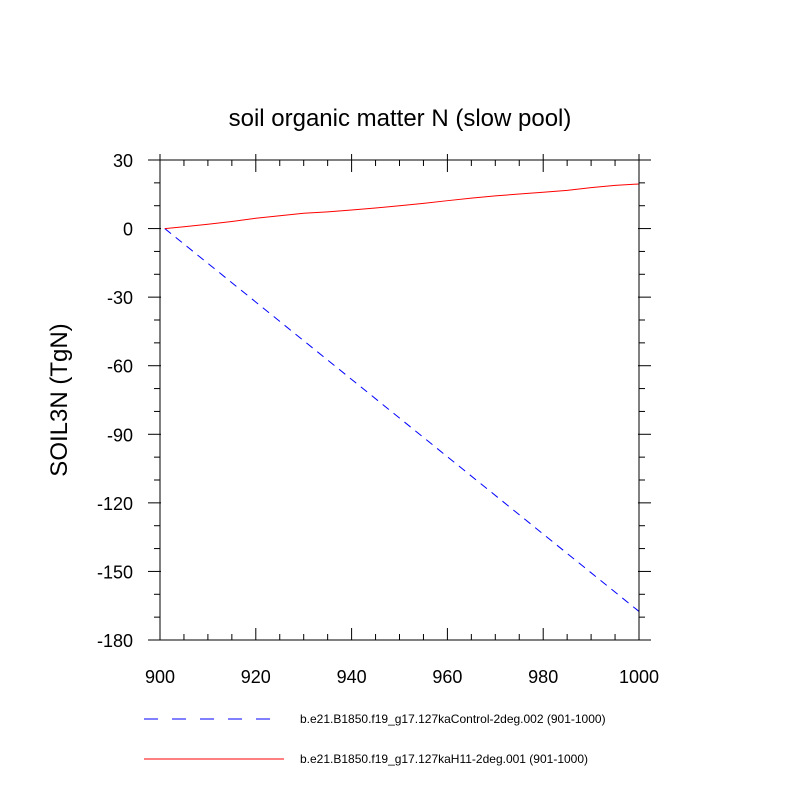  I want to click on x-tick-label: 900, so click(160, 677).